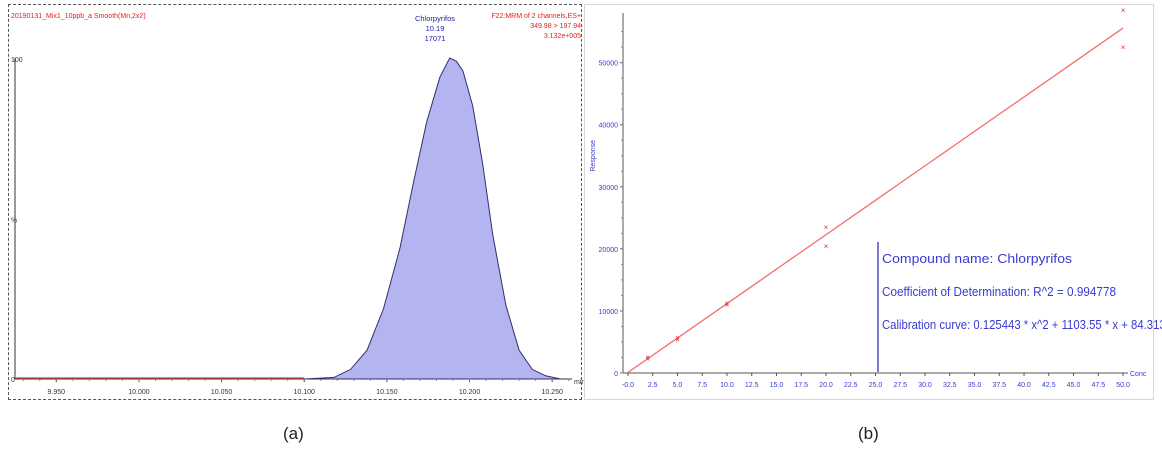 Image resolution: width=1162 pixels, height=454 pixels. I want to click on x-tick-label: -0.0, so click(628, 385).